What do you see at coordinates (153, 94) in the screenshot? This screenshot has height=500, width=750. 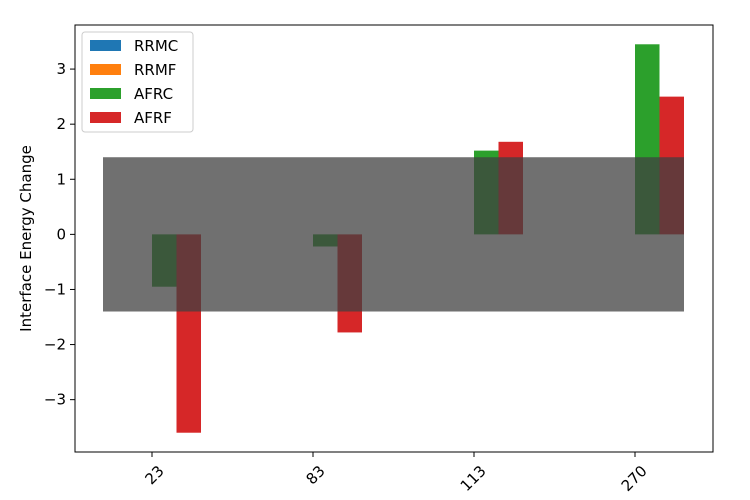 I see `legend-label-afrc: AFRC` at bounding box center [153, 94].